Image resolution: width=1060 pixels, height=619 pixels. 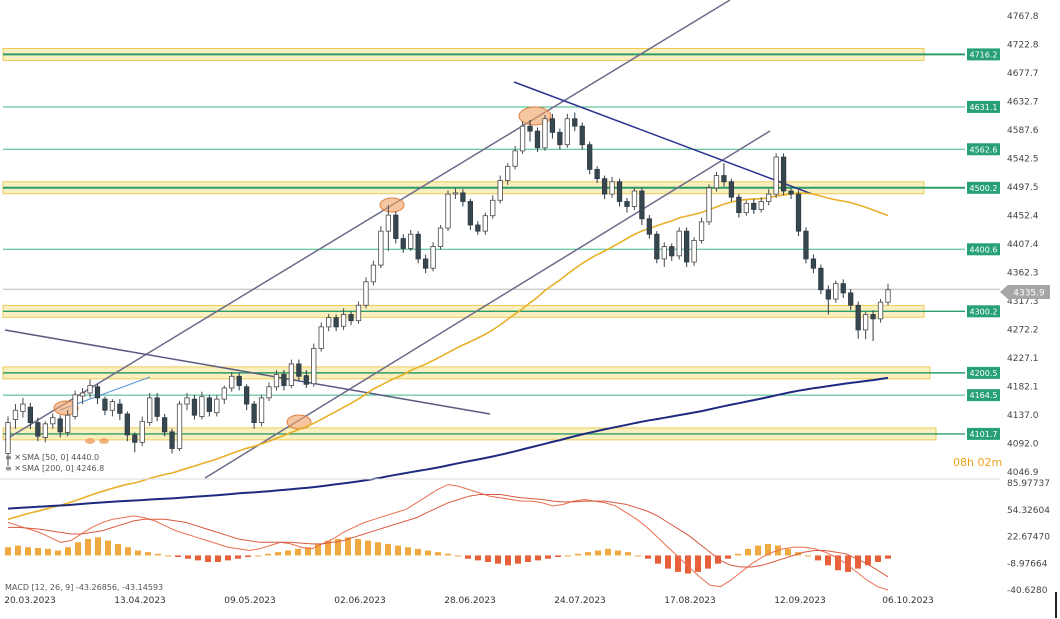 What do you see at coordinates (30, 601) in the screenshot?
I see `x-tick-label: 20.03.2023` at bounding box center [30, 601].